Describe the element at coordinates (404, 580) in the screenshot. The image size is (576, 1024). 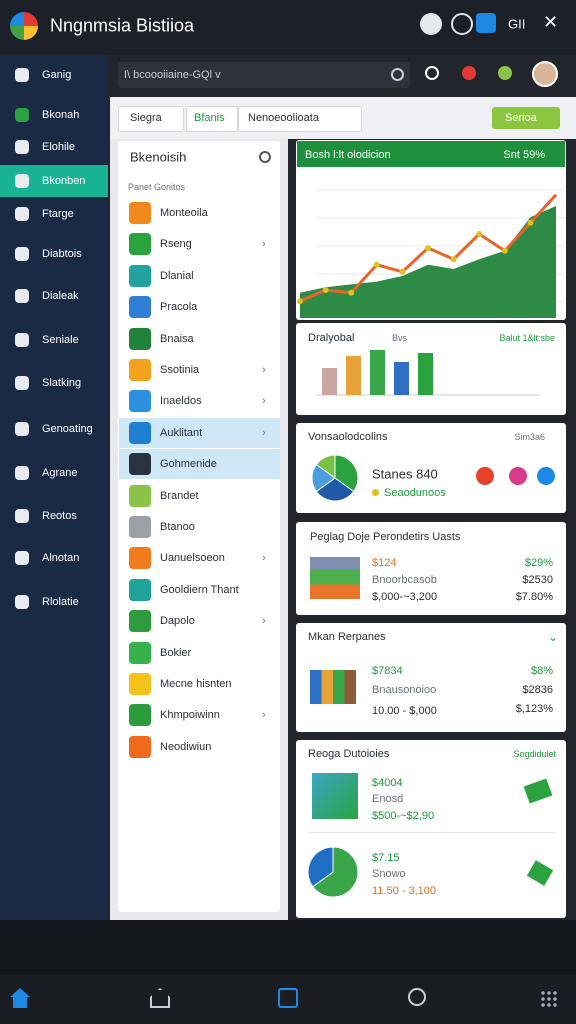
I see `label: Bnoorbcasob` at that location.